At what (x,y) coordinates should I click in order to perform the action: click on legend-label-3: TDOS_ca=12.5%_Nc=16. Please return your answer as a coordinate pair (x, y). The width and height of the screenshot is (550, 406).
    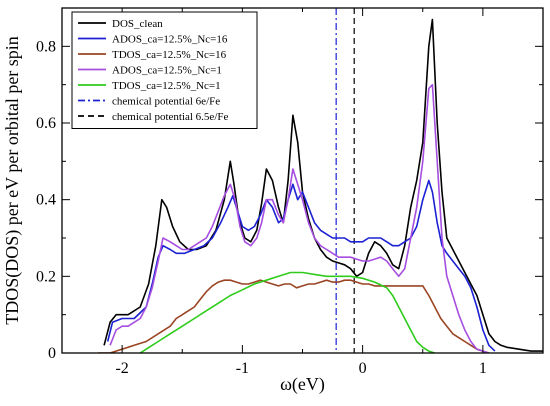
    Looking at the image, I should click on (169, 55).